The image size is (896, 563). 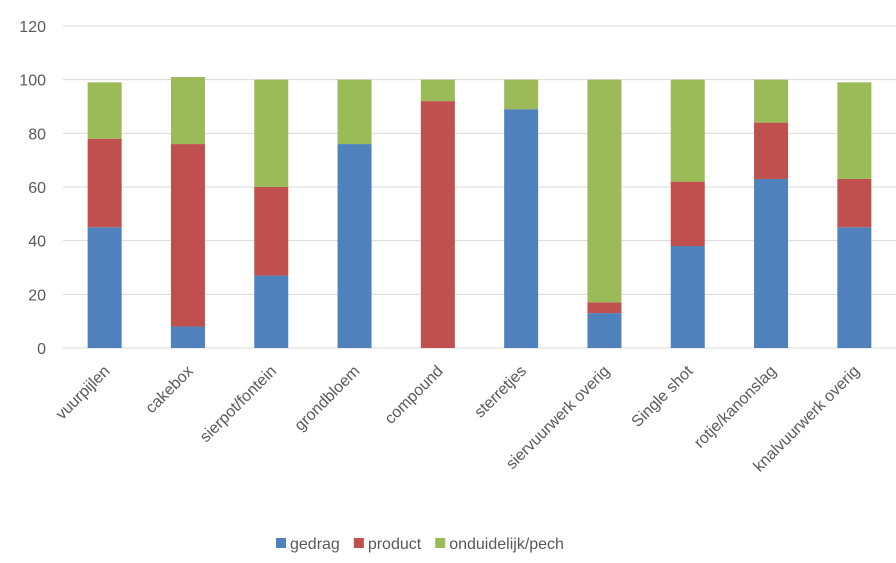 I want to click on legend: gedrag product onduidelijk/pech, so click(x=420, y=544).